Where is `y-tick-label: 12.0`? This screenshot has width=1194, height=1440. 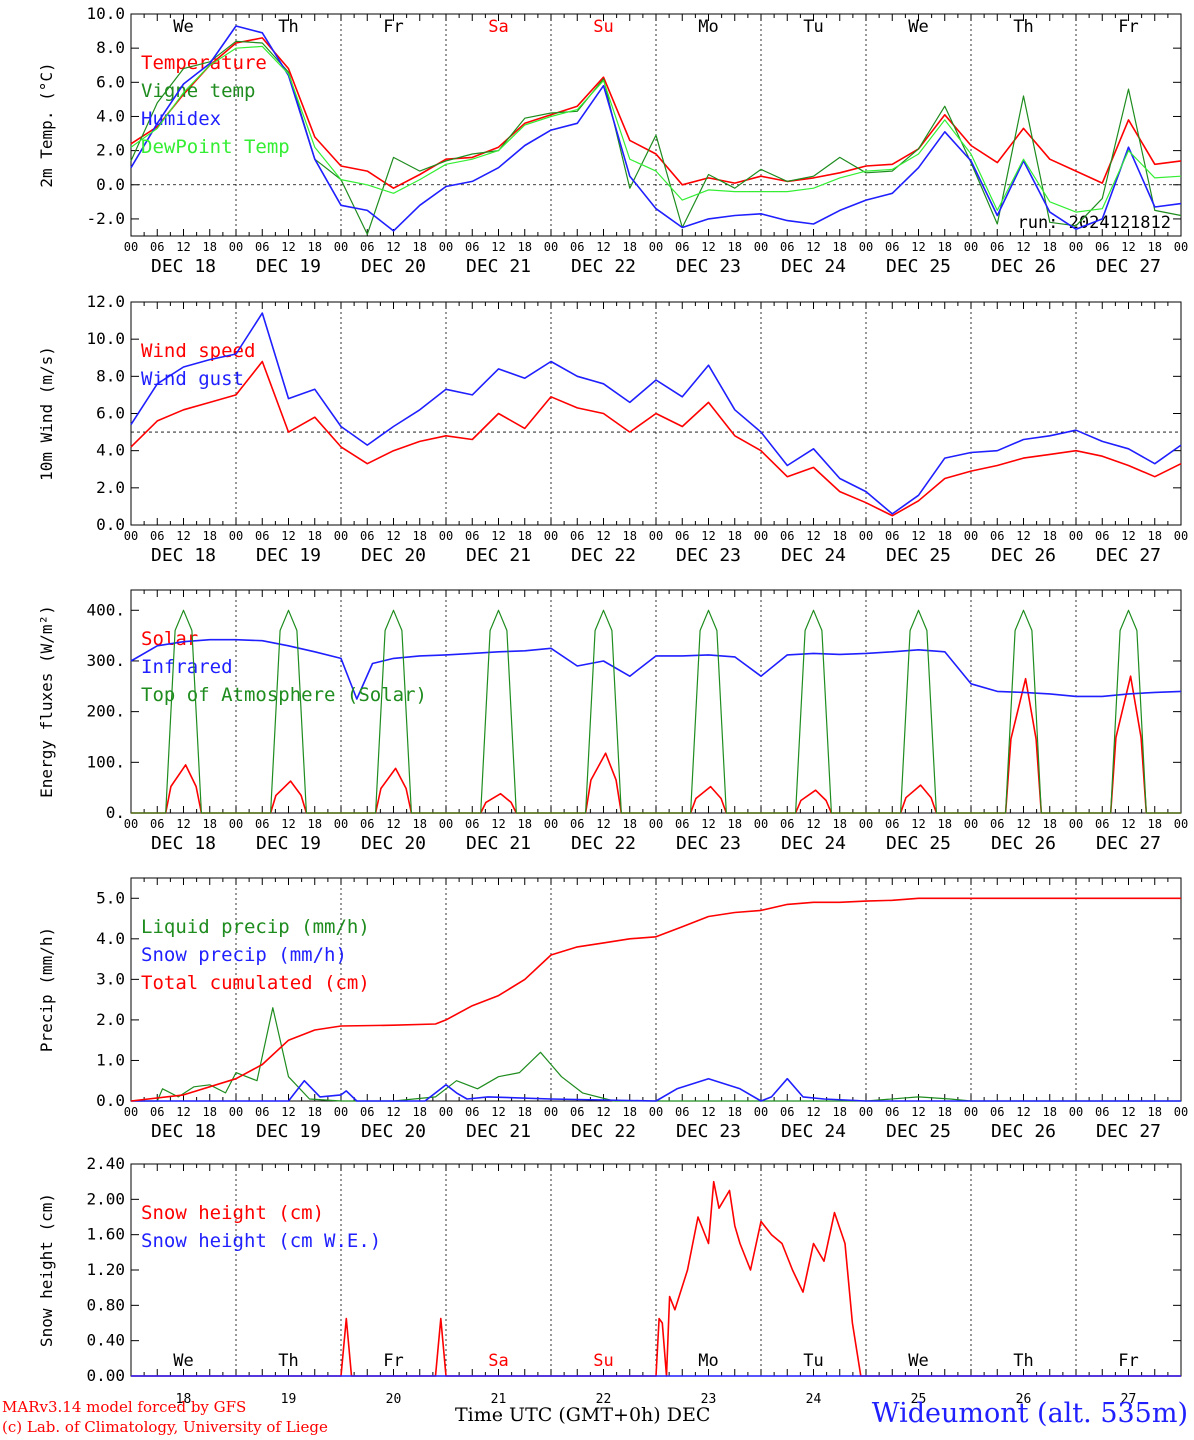
y-tick-label: 12.0 is located at coordinates (105, 301).